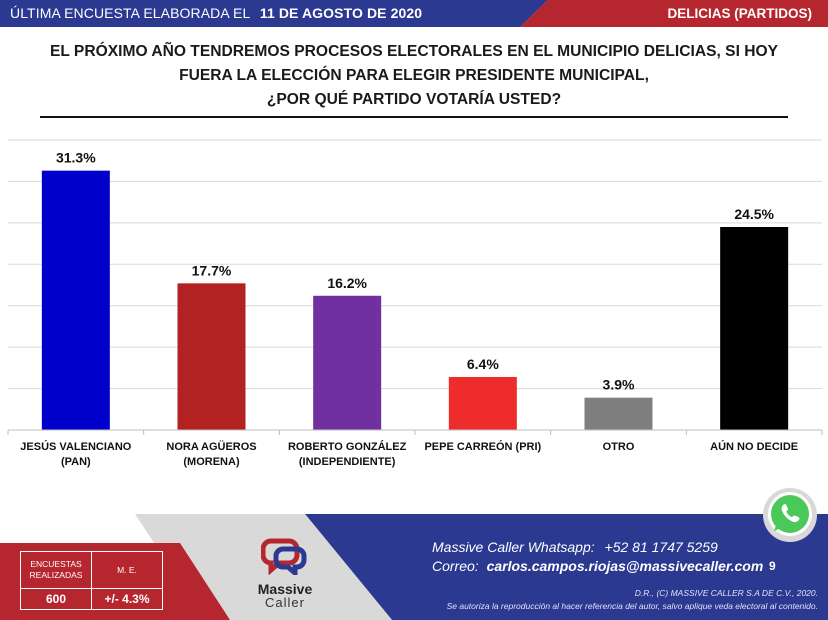 Image resolution: width=828 pixels, height=620 pixels. Describe the element at coordinates (740, 13) in the screenshot. I see `survey-topic: DELICIAS (PARTIDOS)` at that location.